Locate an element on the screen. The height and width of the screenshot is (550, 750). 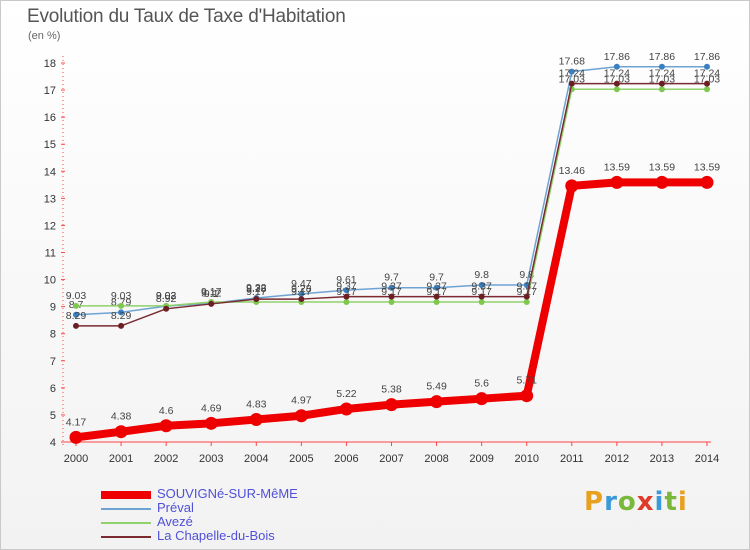
data-label: 5.22 is located at coordinates (346, 394).